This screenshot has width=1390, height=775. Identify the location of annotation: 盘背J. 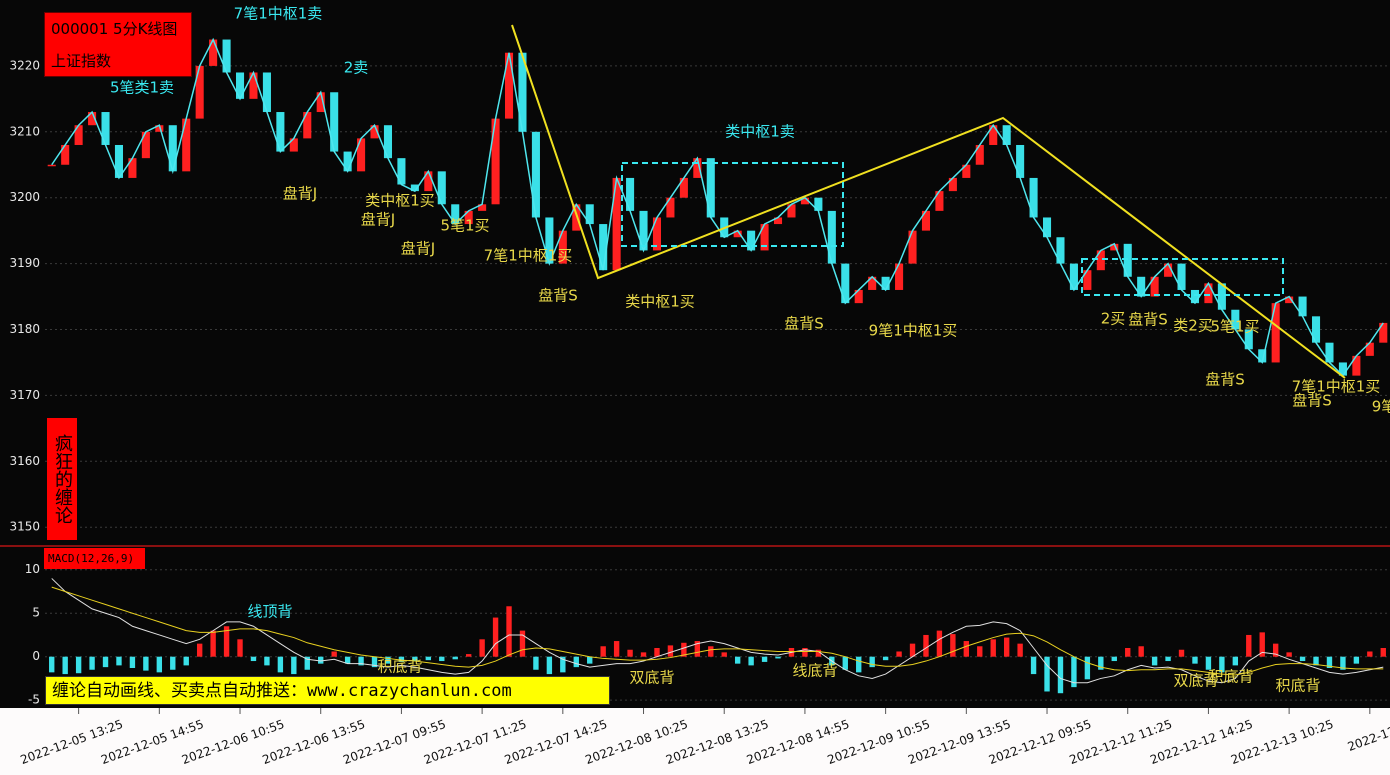
(418, 249).